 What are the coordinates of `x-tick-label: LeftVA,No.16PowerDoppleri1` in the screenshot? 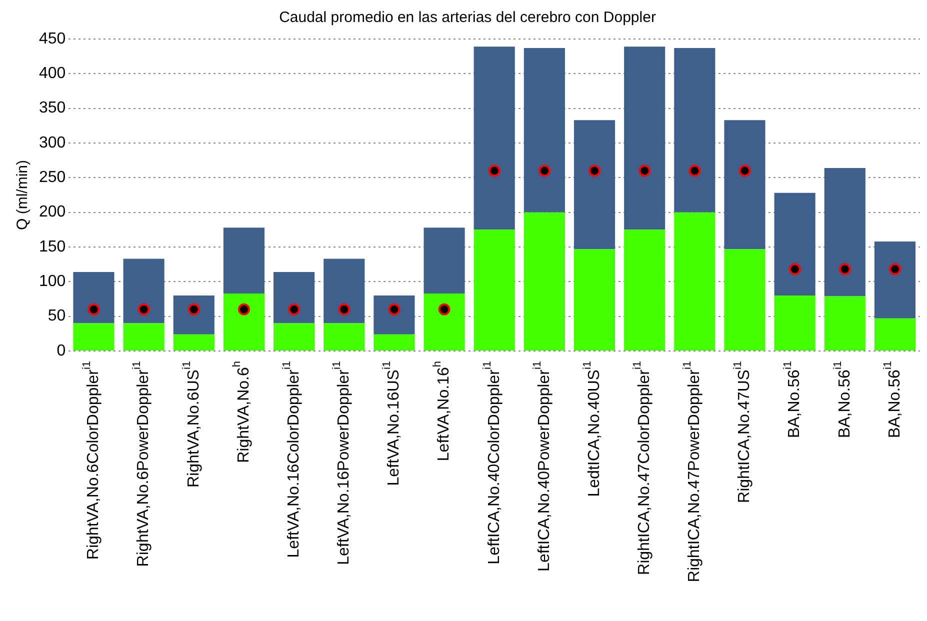 It's located at (342, 463).